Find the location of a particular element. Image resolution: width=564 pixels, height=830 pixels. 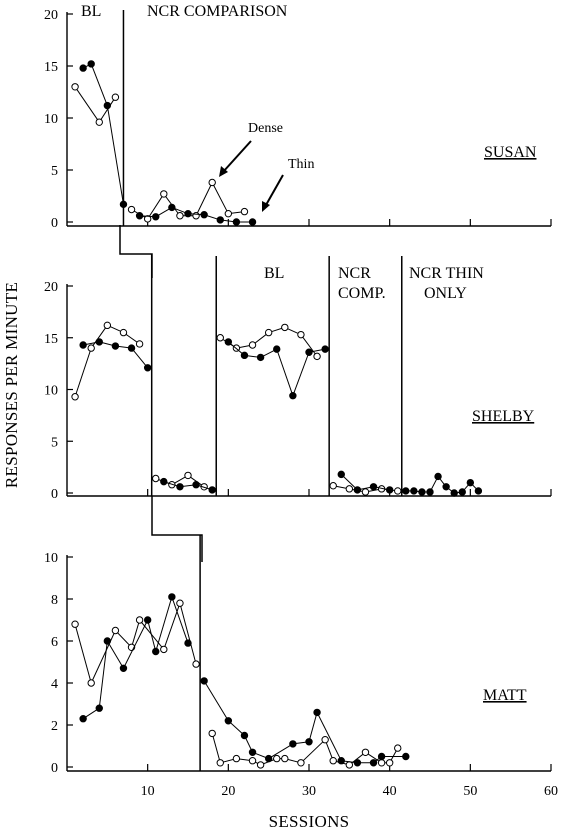

y-tick-label: 20 is located at coordinates (51, 287).